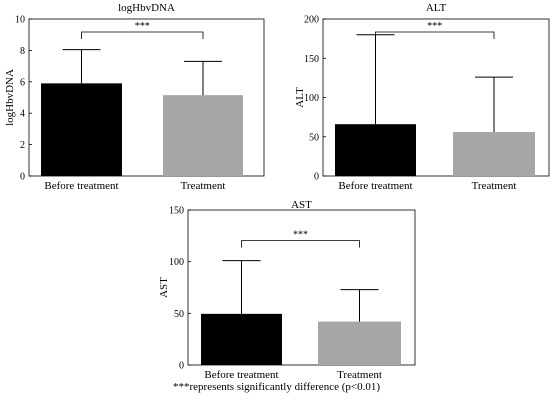 Image resolution: width=553 pixels, height=400 pixels. What do you see at coordinates (20, 20) in the screenshot?
I see `y-tick-label: 10` at bounding box center [20, 20].